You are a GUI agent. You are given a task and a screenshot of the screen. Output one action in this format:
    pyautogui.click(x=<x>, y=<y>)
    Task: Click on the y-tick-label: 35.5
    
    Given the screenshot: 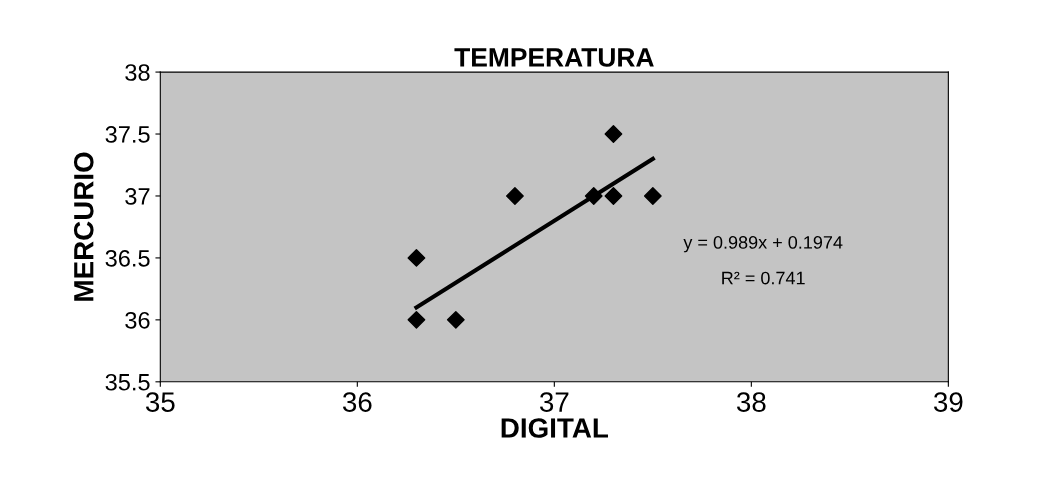 What is the action you would take?
    pyautogui.click(x=127, y=382)
    